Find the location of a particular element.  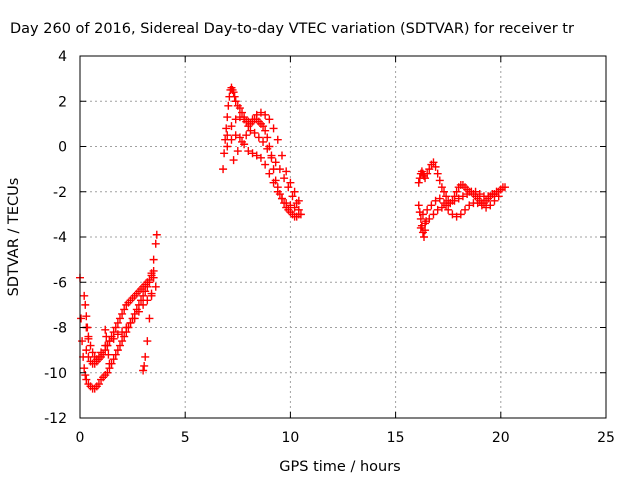

x-tick-label: 20 is located at coordinates (501, 438).